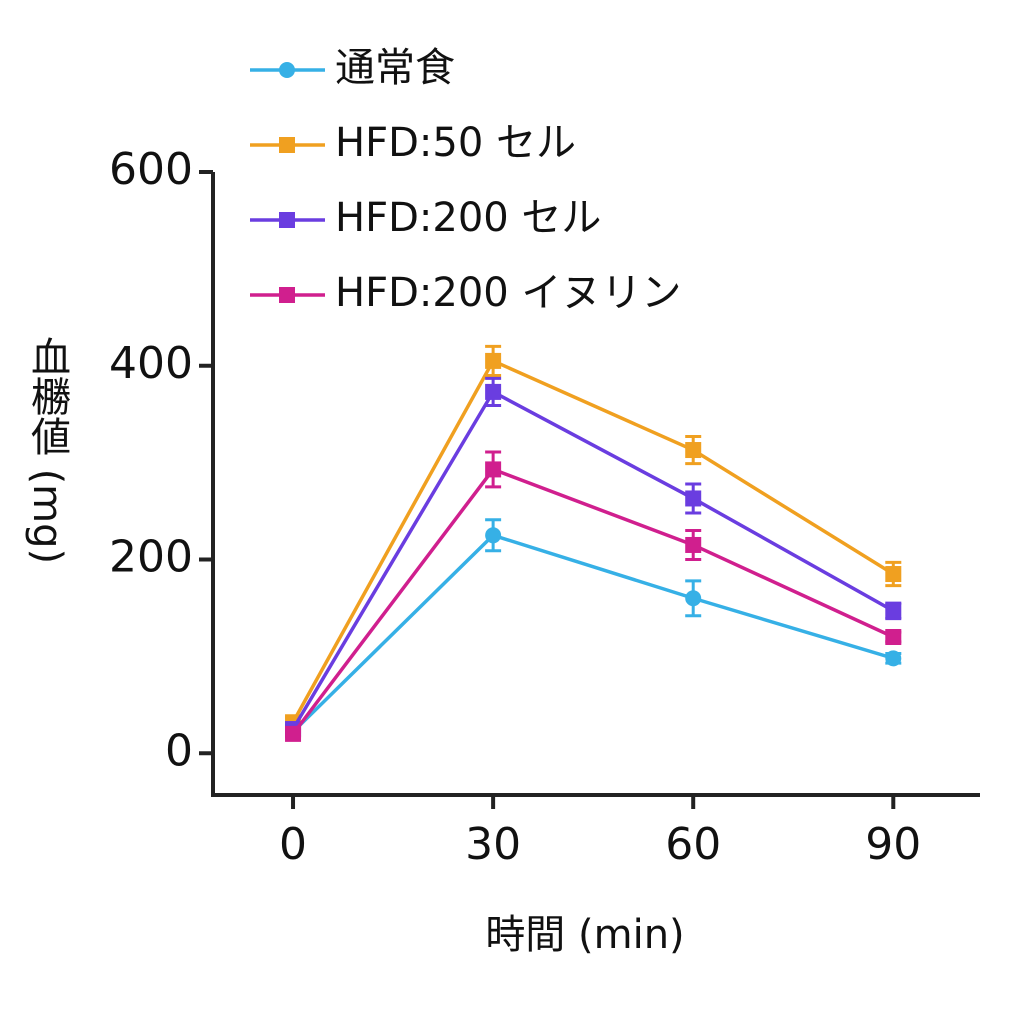  Describe the element at coordinates (179, 750) in the screenshot. I see `y-tick-label: 0` at that location.